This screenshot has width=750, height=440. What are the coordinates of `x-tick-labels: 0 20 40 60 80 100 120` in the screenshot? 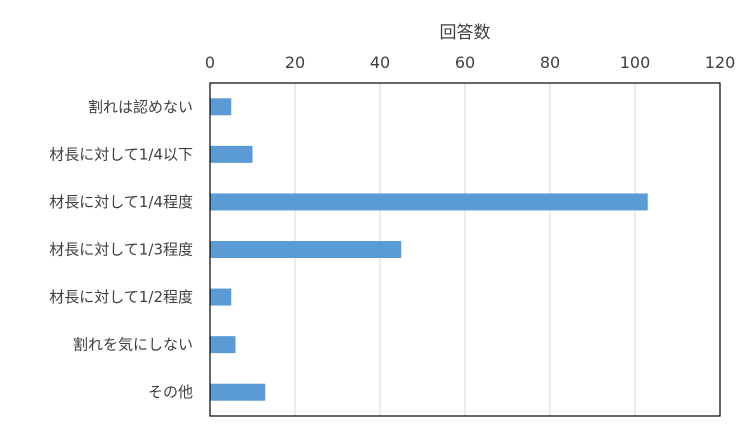 It's located at (470, 62).